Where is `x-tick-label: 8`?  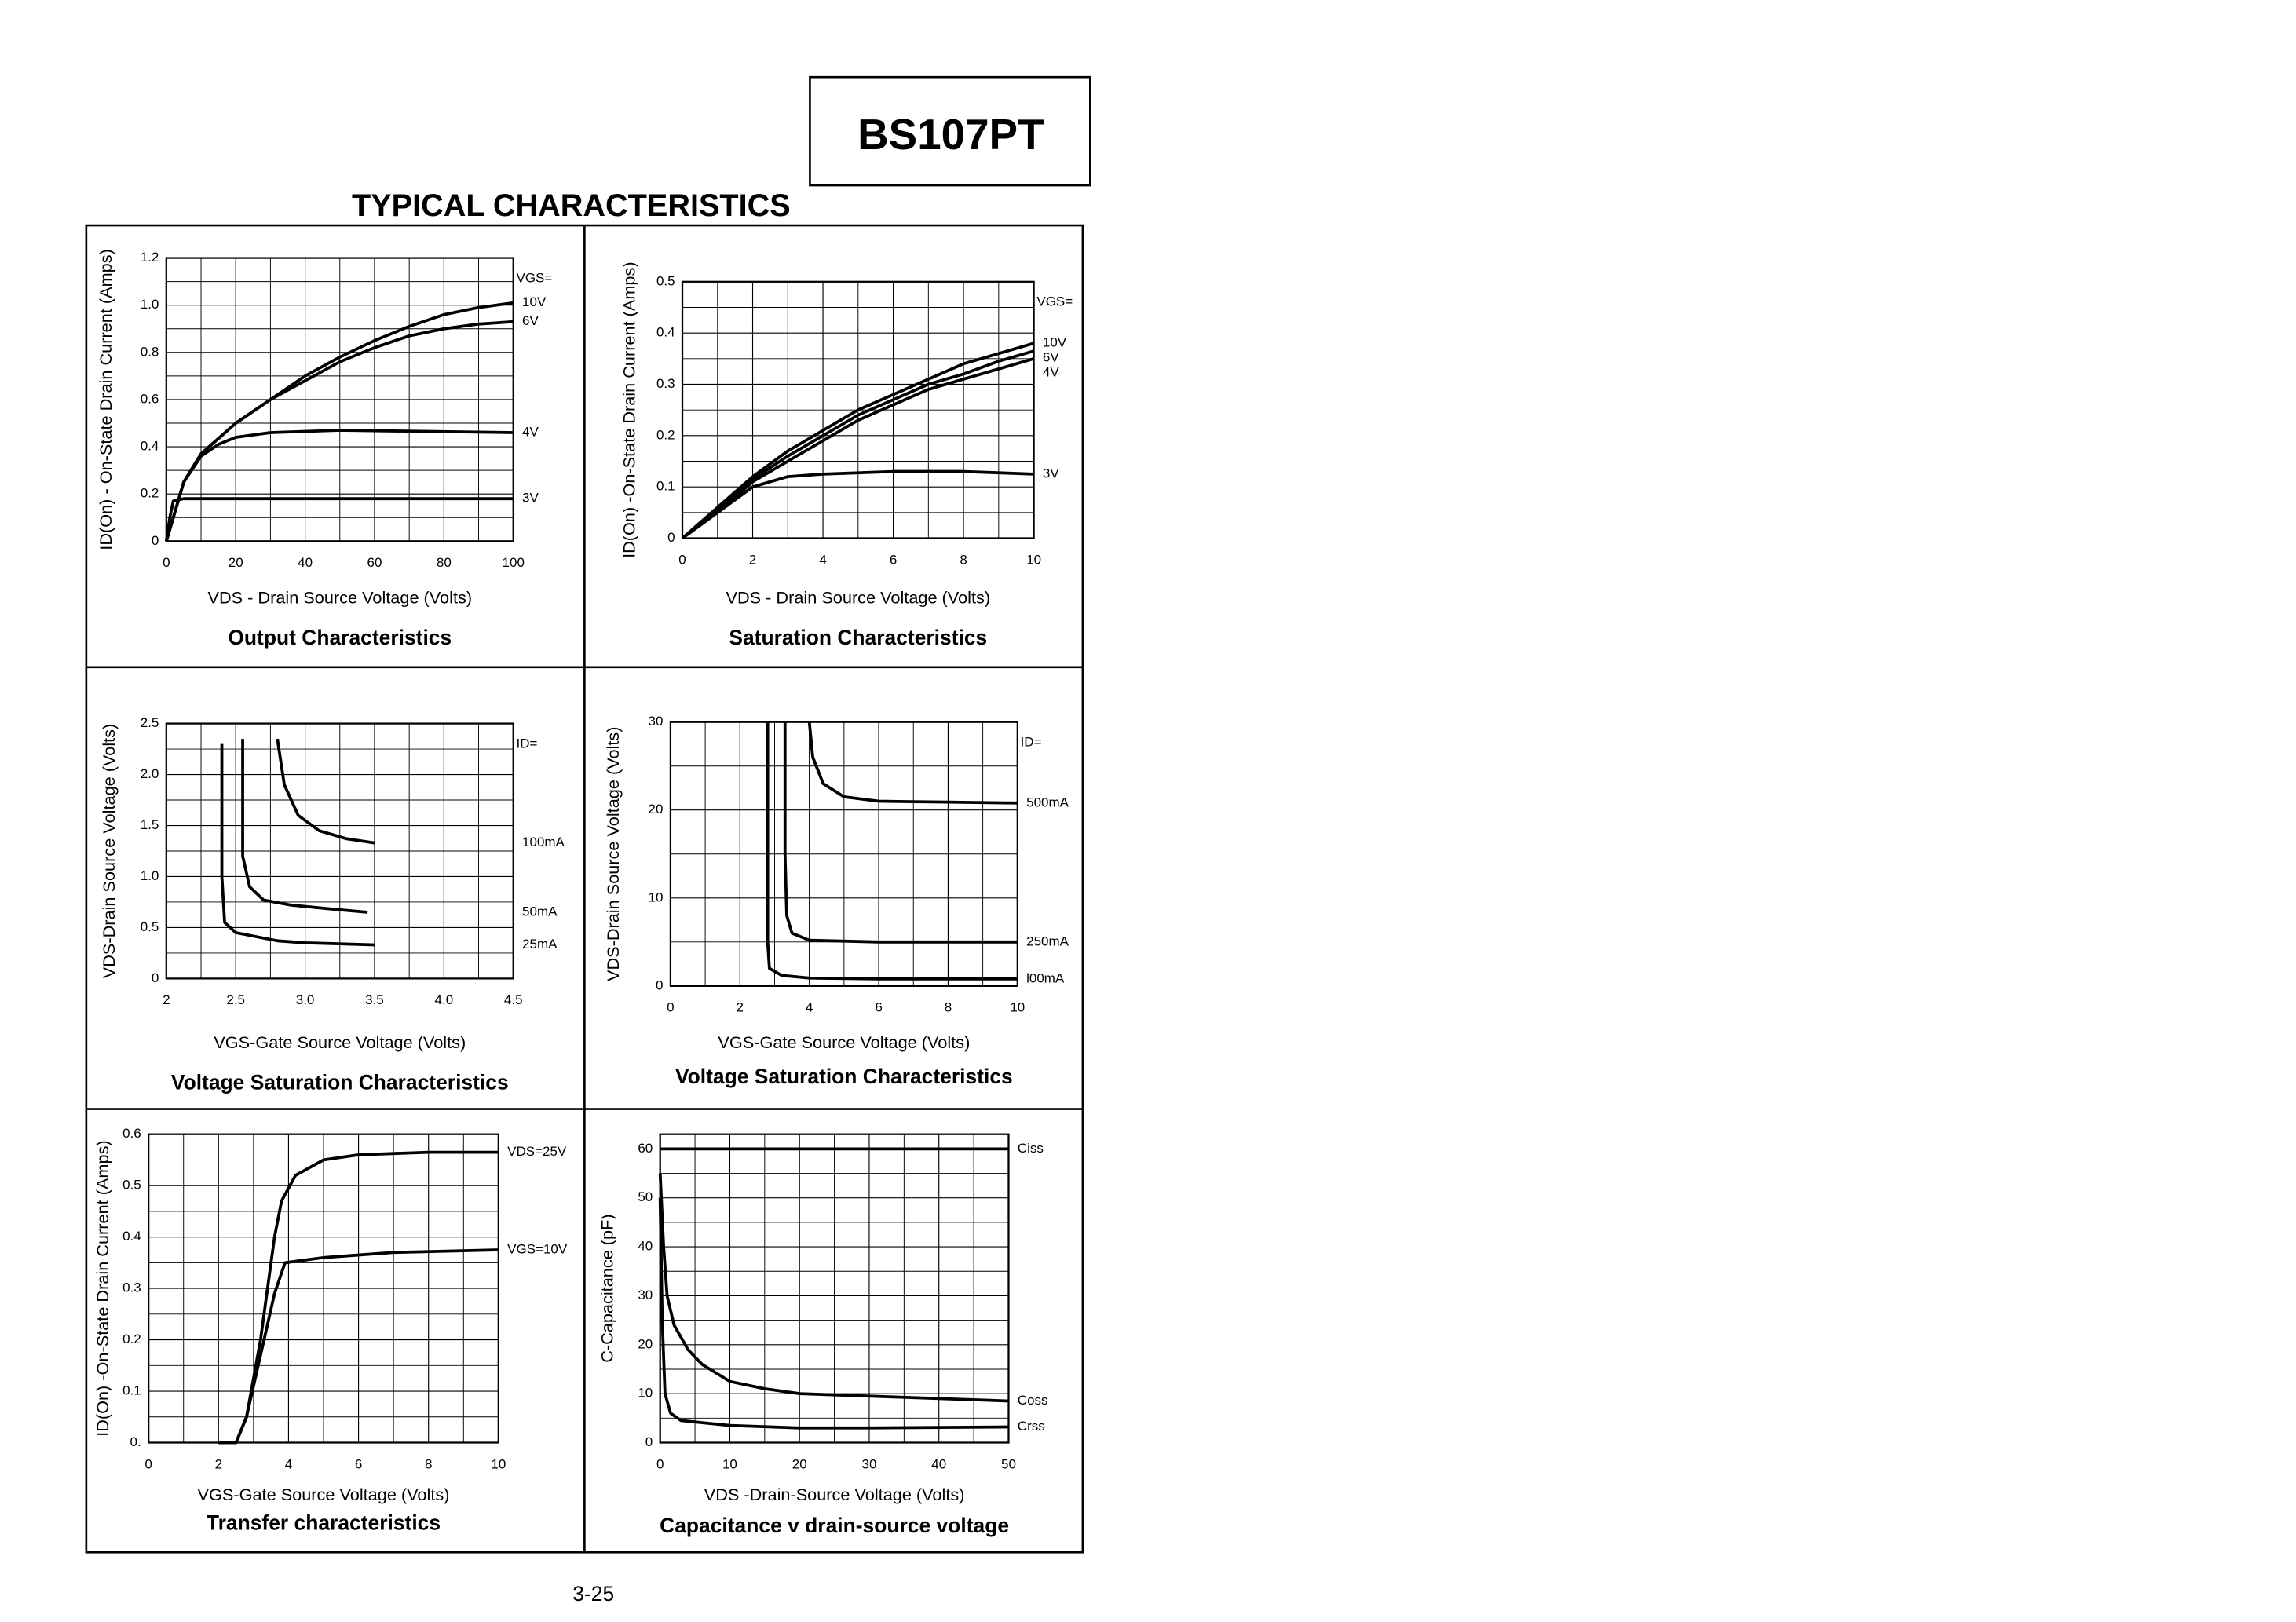 x-tick-label: 8 is located at coordinates (949, 1007).